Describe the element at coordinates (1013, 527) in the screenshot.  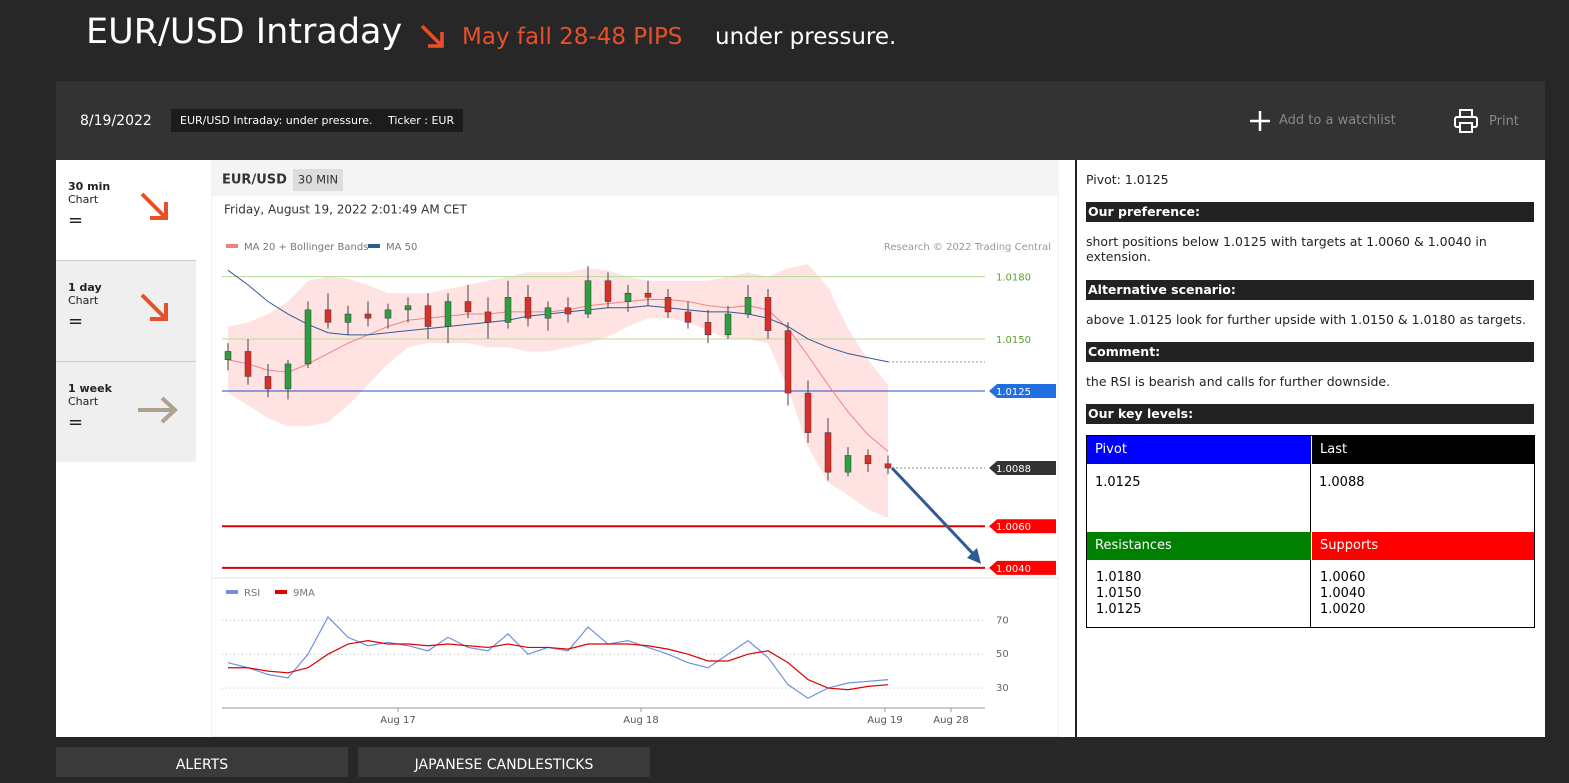
I see `level-label: 1.0060` at that location.